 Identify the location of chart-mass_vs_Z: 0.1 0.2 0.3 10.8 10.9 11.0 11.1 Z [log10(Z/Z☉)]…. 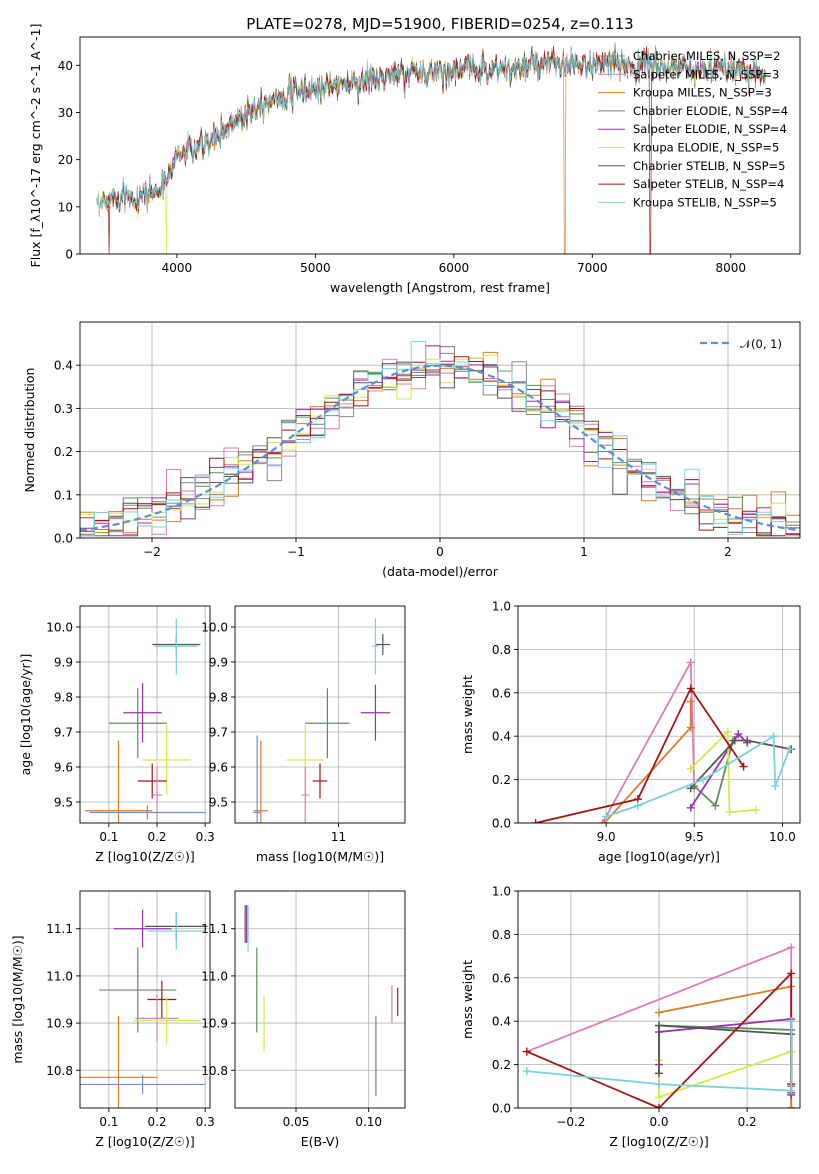
(112, 1019).